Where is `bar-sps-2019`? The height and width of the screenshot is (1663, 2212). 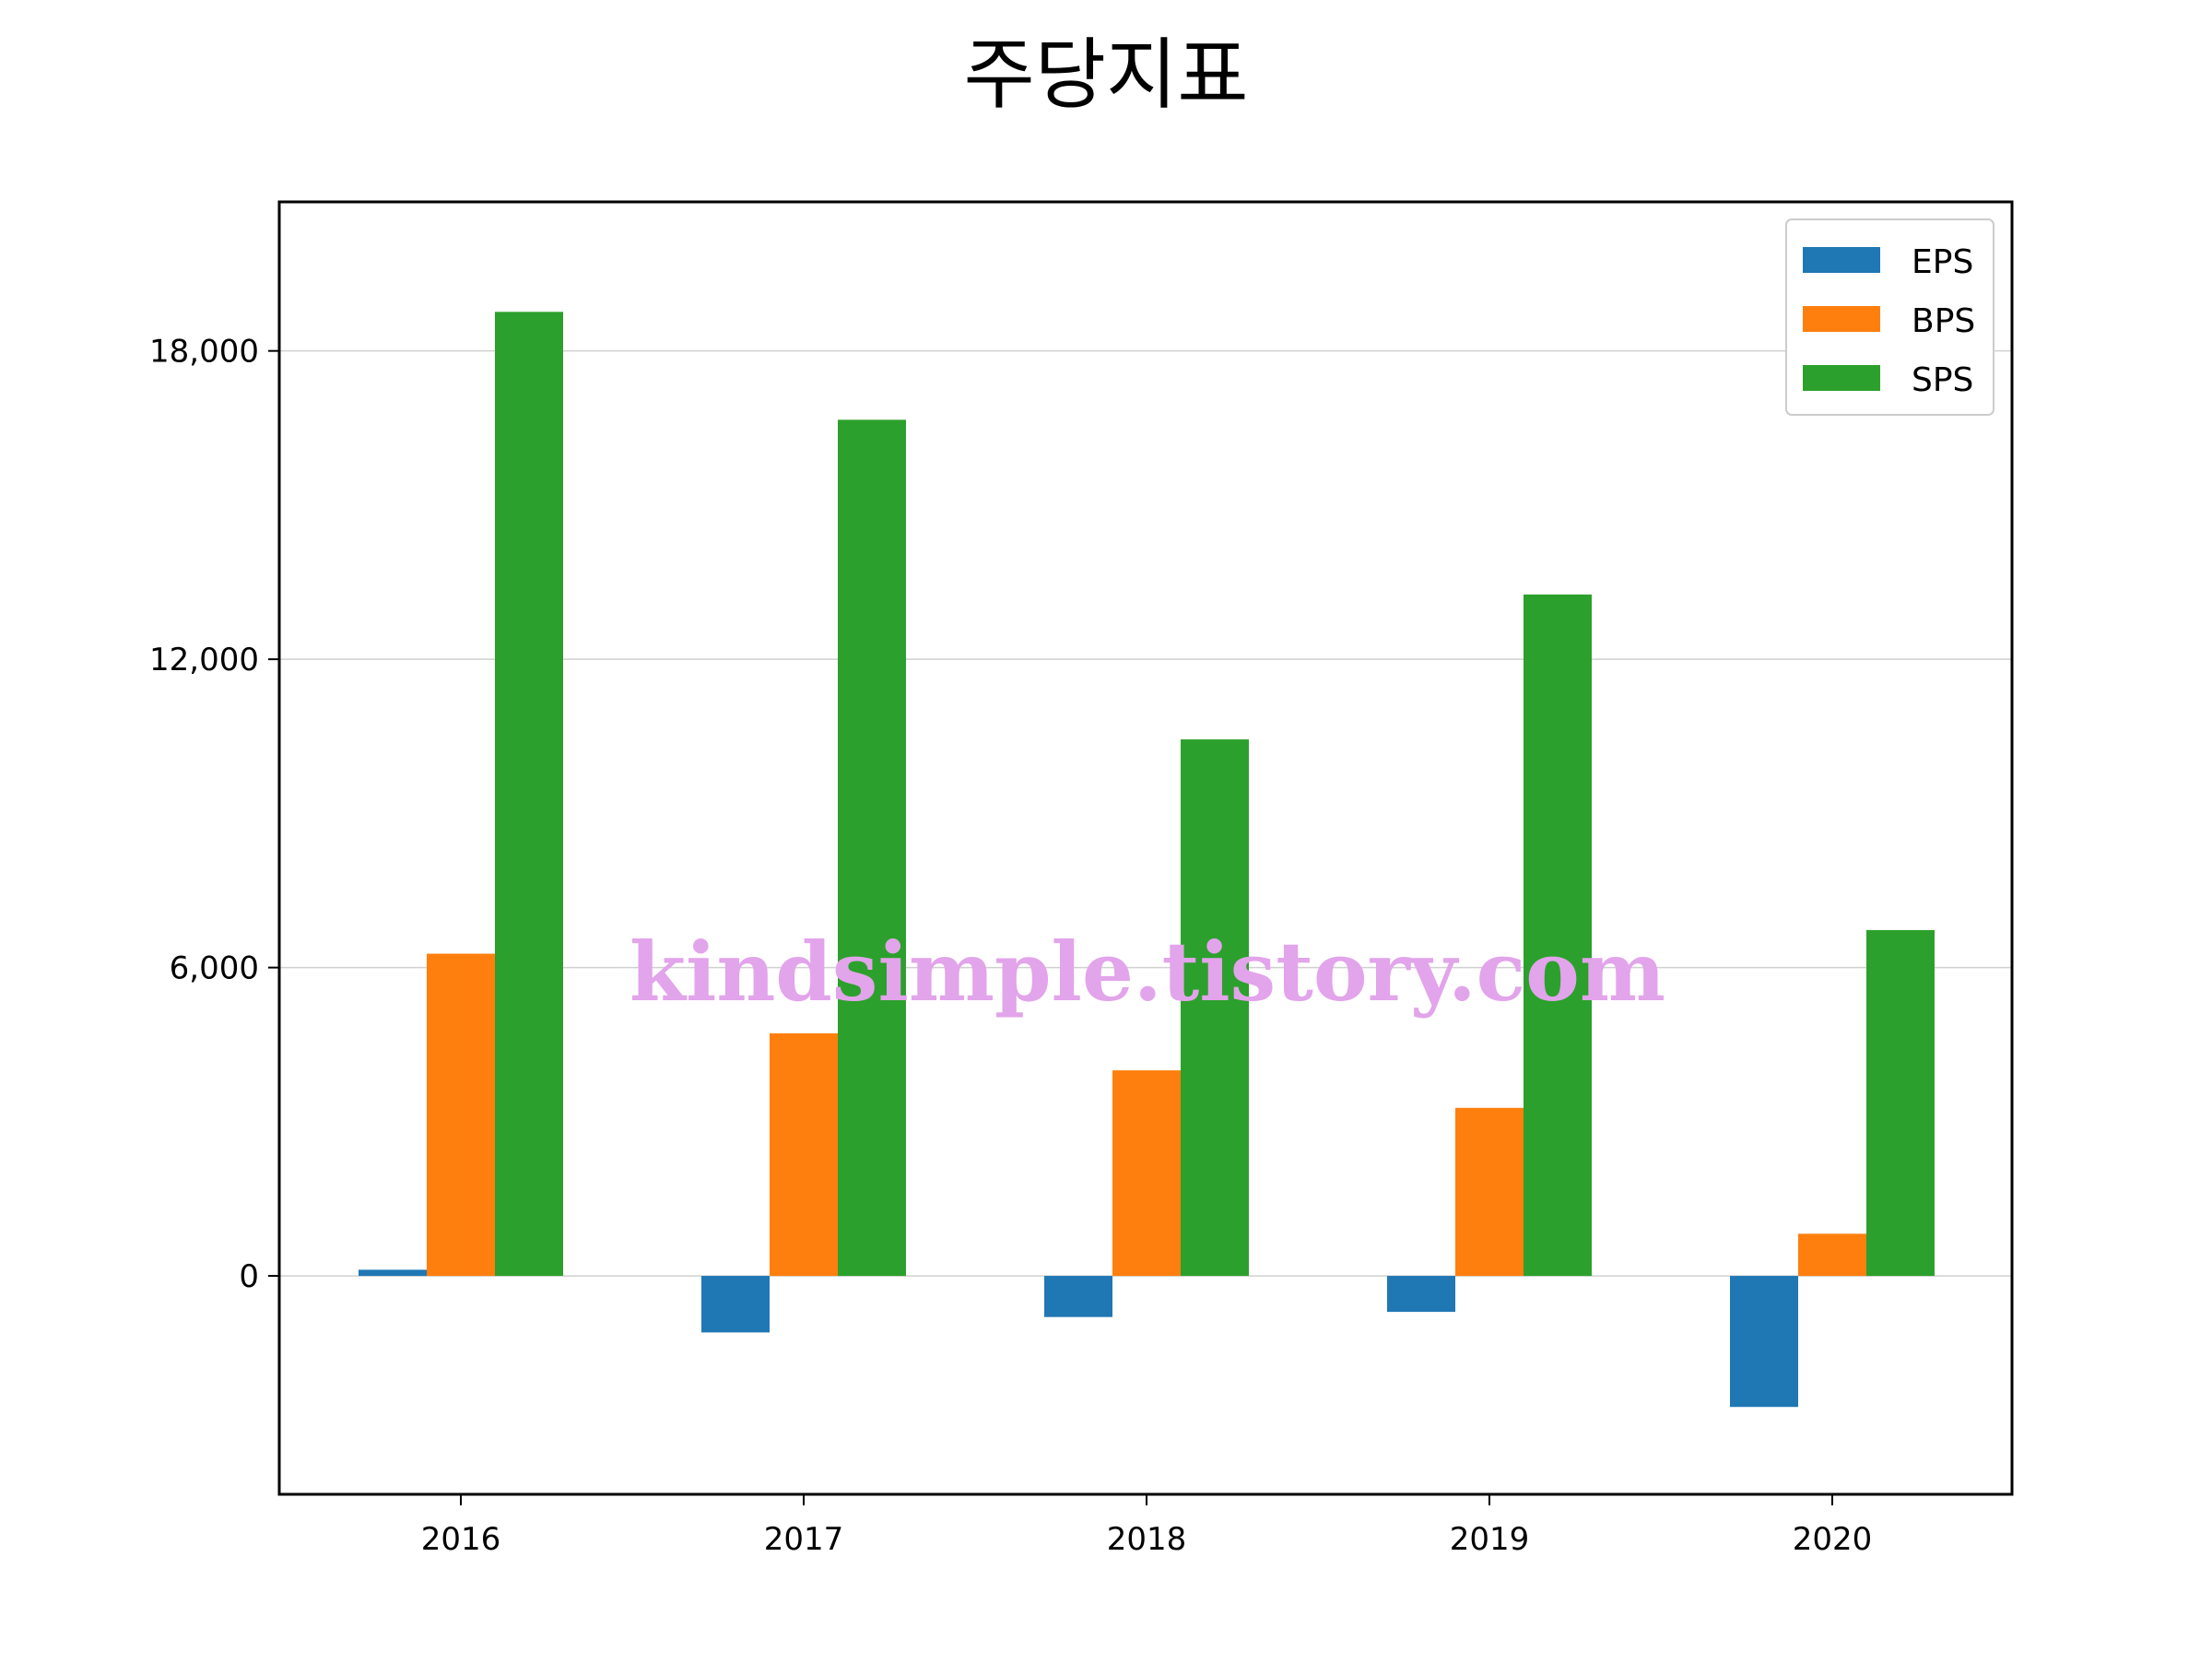
bar-sps-2019 is located at coordinates (1558, 935).